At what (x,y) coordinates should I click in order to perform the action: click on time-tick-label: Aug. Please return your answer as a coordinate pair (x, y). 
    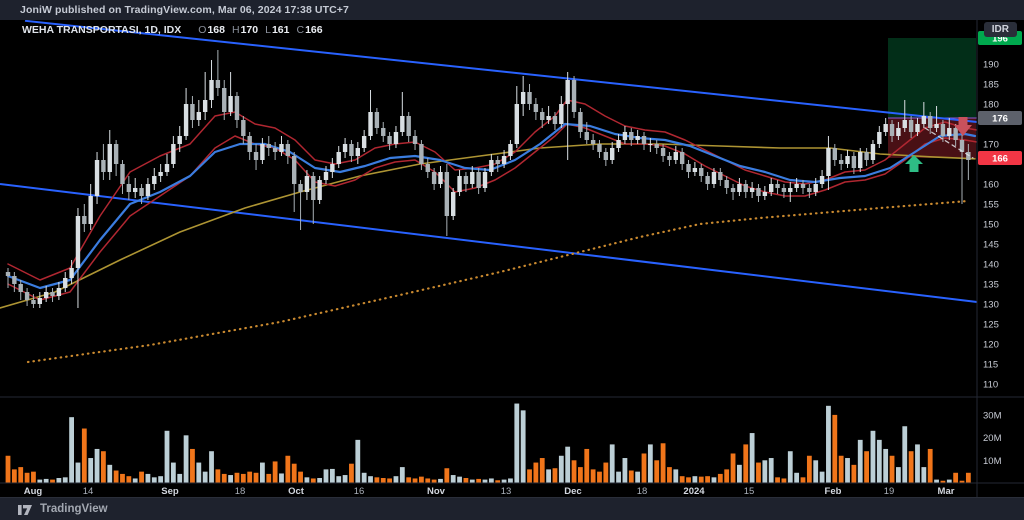
    Looking at the image, I should click on (33, 491).